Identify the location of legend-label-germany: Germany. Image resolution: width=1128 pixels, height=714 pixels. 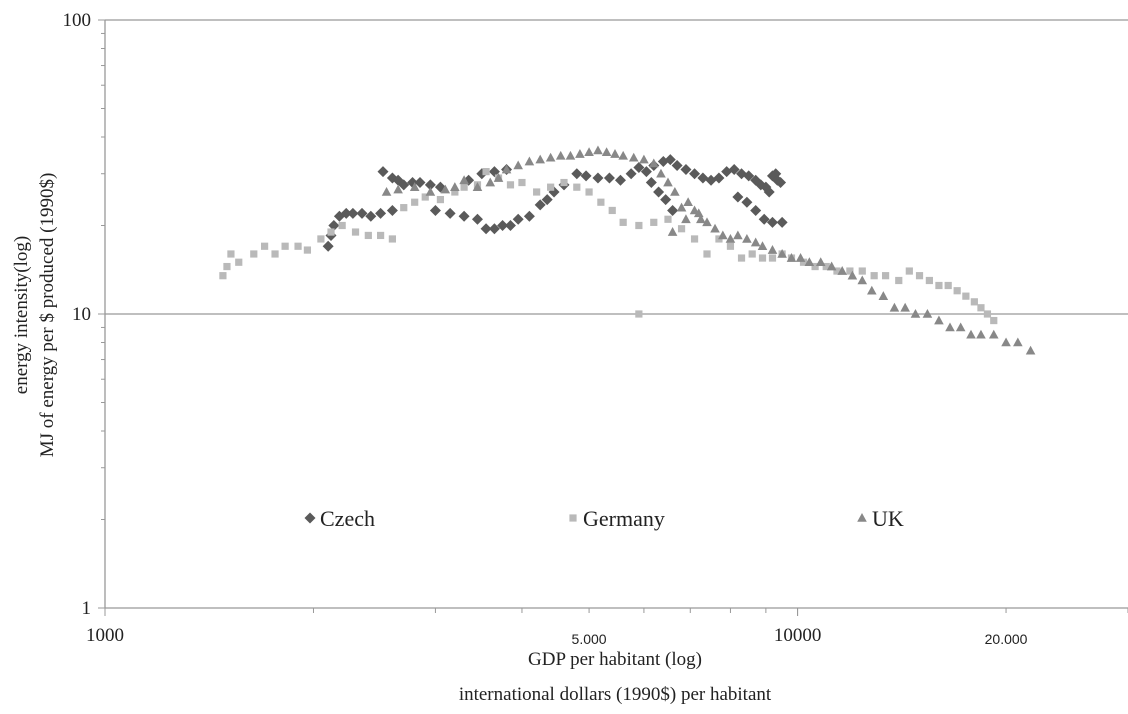
(624, 518).